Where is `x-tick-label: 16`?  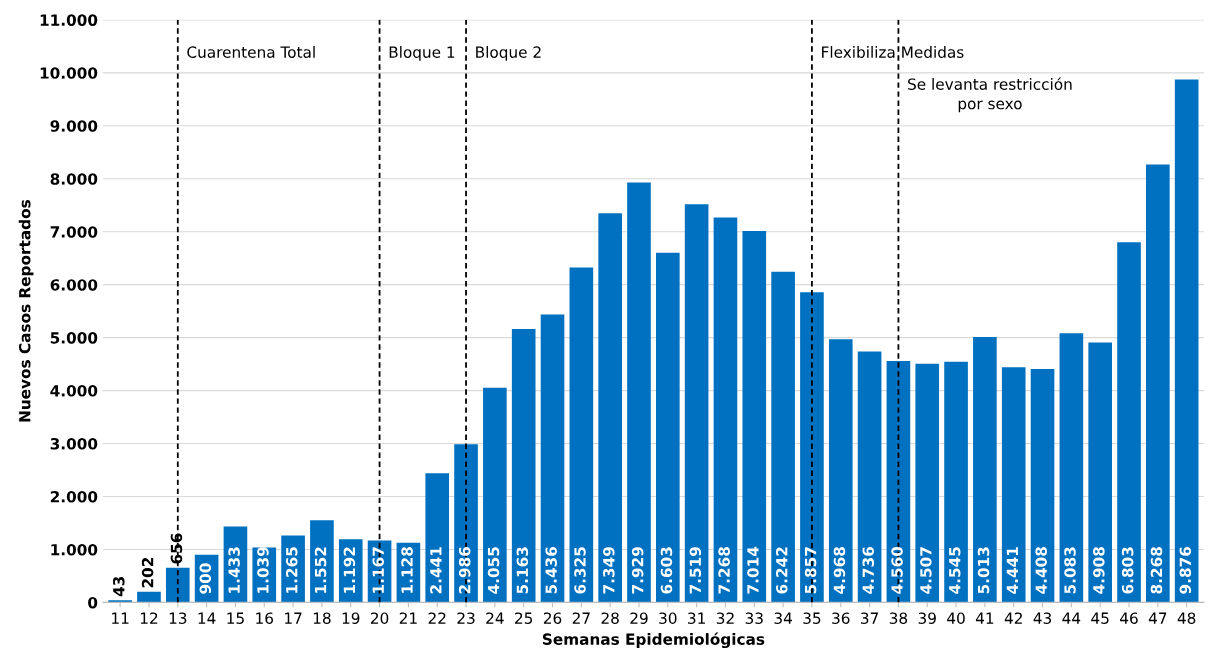
x-tick-label: 16 is located at coordinates (265, 618).